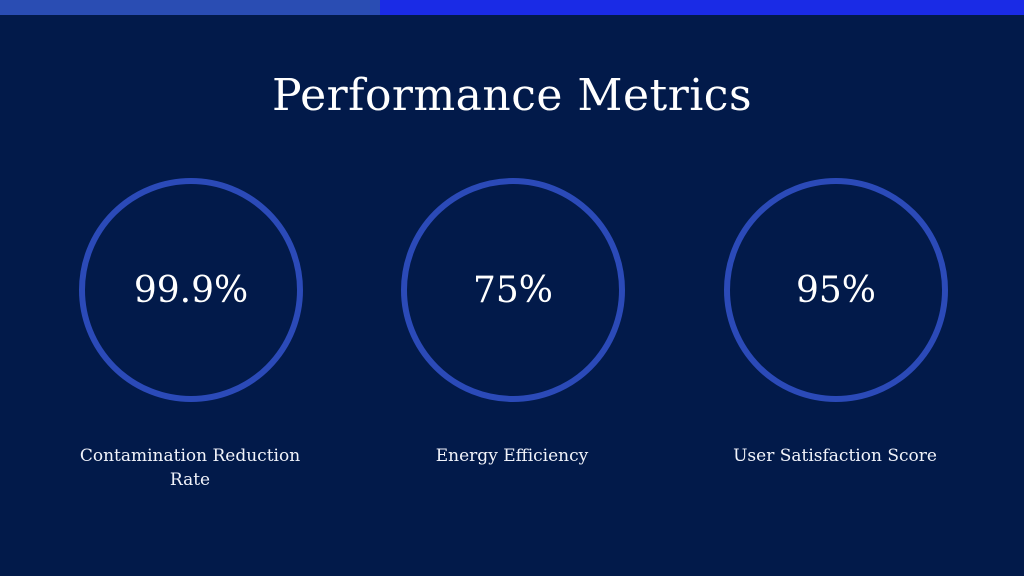  What do you see at coordinates (190, 468) in the screenshot?
I see `metric-label: Contamination Reduction Rate` at bounding box center [190, 468].